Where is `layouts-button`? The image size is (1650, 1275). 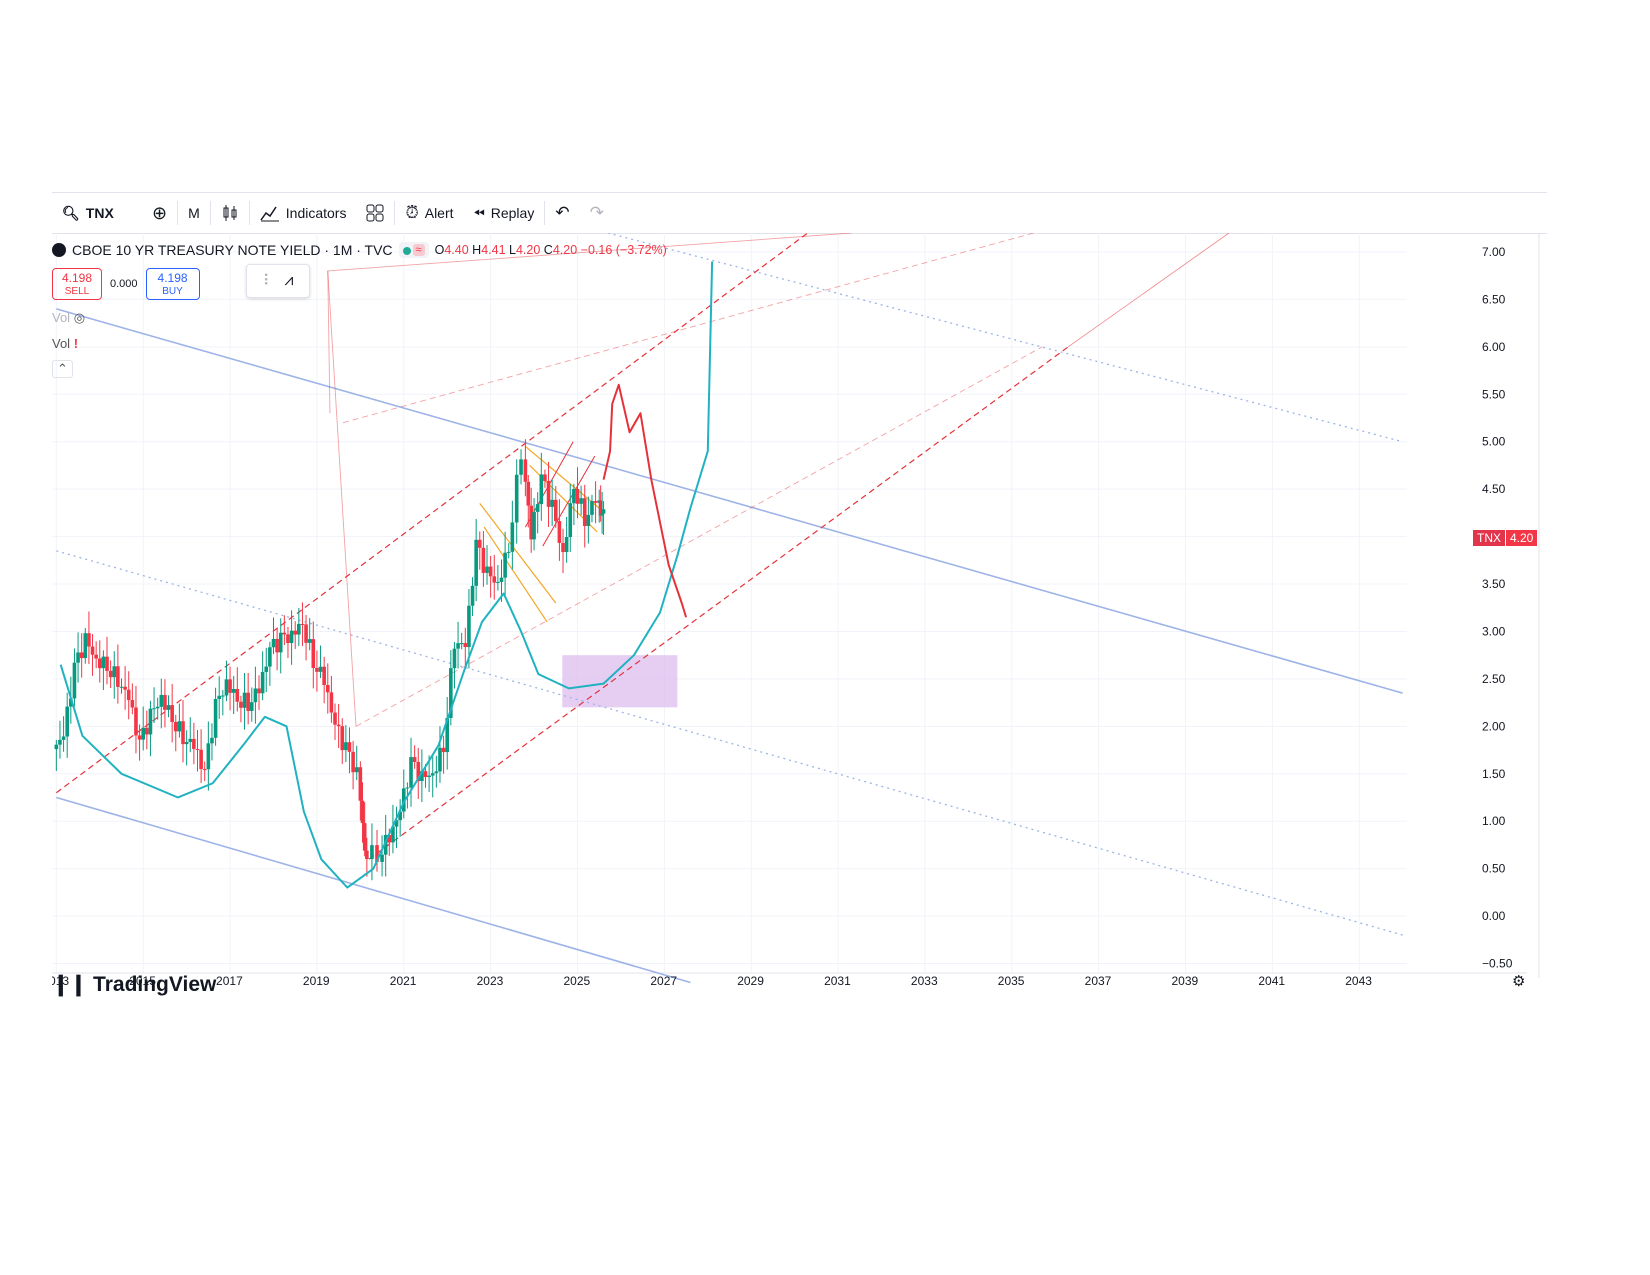 layouts-button is located at coordinates (375, 213).